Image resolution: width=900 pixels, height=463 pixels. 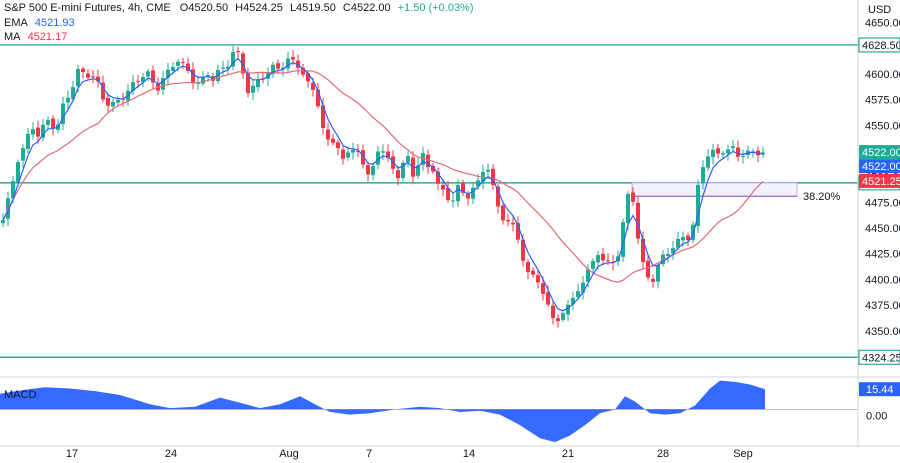 I want to click on fib-retracement: 38.20%, so click(x=736, y=192).